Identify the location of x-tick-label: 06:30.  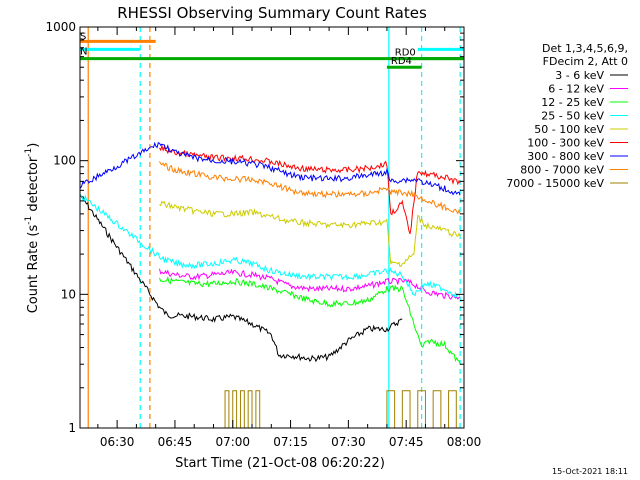
(117, 442).